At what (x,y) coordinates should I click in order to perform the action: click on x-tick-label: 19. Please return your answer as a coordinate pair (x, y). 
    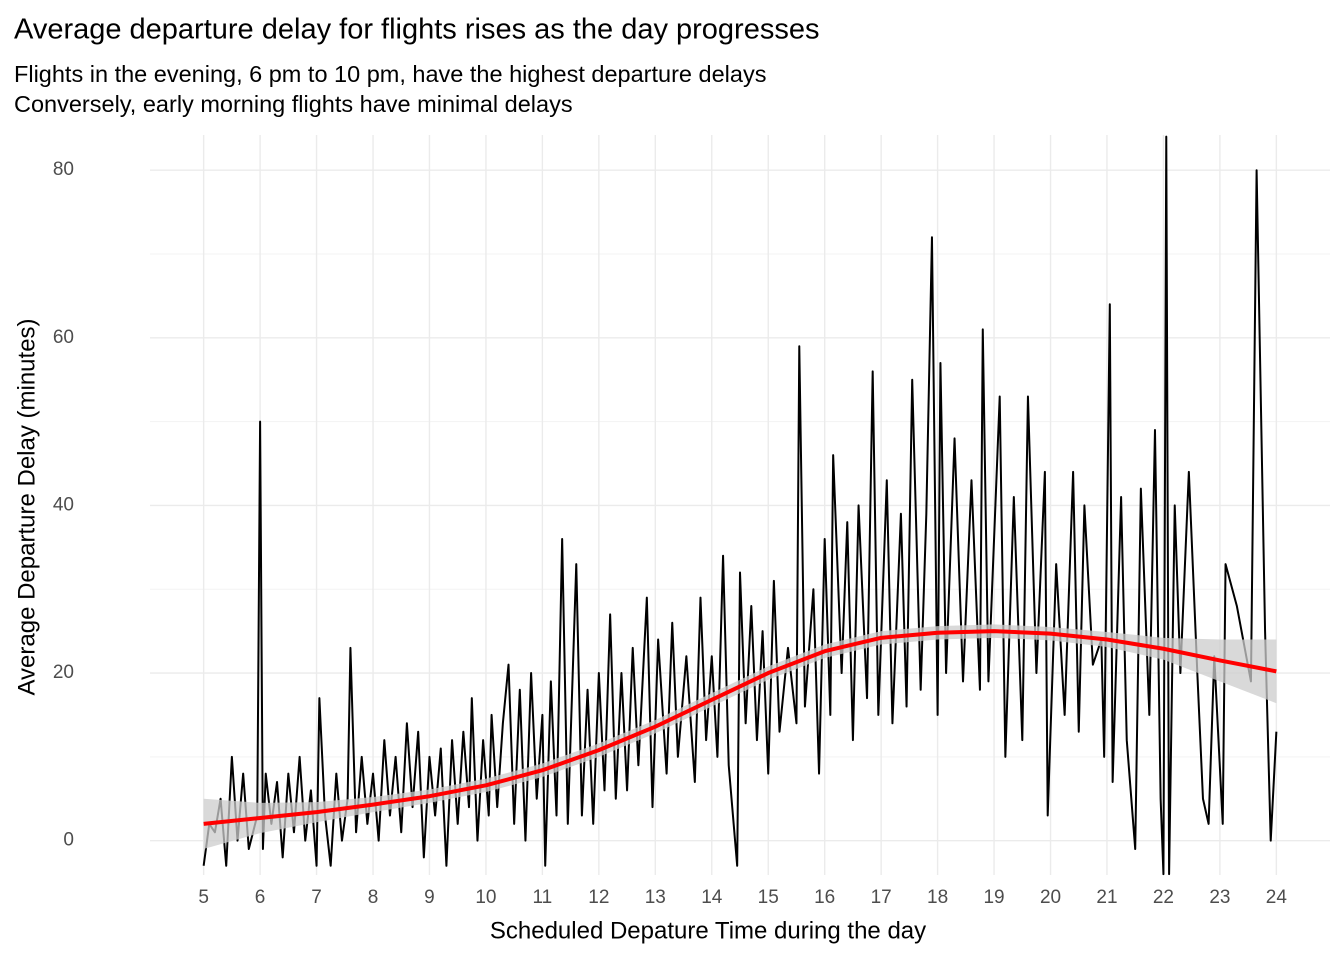
    Looking at the image, I should click on (993, 897).